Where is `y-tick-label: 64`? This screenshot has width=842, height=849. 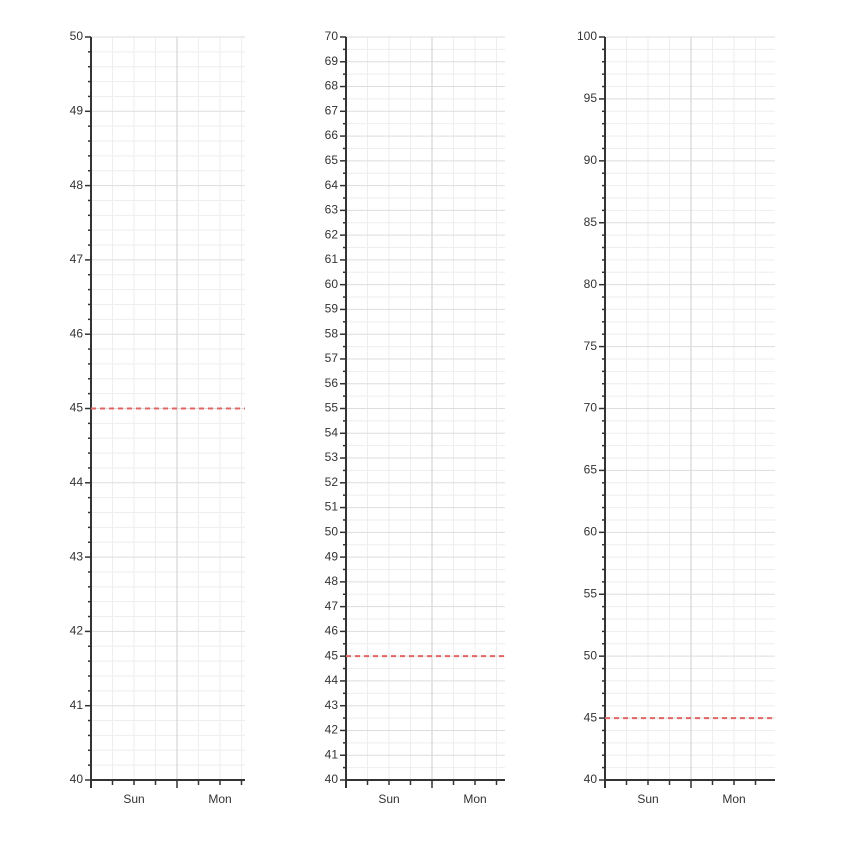
y-tick-label: 64 is located at coordinates (332, 185).